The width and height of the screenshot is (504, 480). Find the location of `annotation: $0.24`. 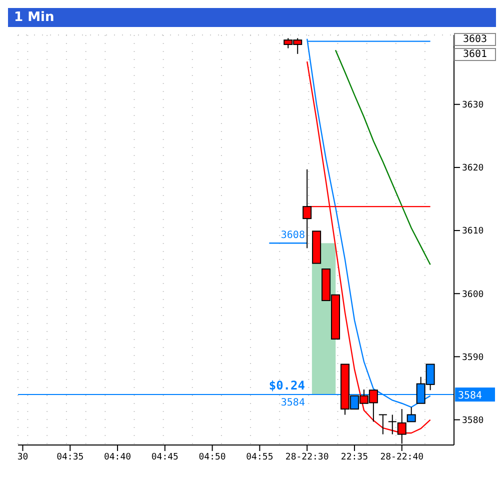

annotation: $0.24 is located at coordinates (286, 385).